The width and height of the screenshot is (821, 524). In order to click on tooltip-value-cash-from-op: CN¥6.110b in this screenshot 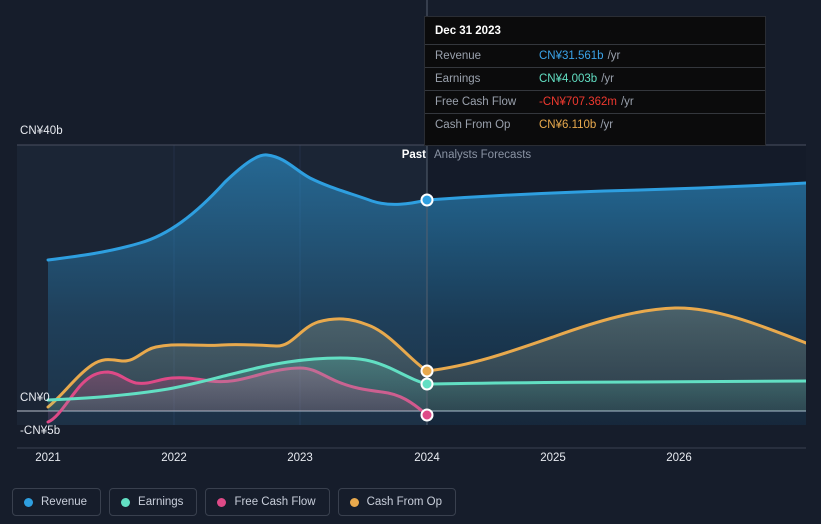, I will do `click(568, 125)`.